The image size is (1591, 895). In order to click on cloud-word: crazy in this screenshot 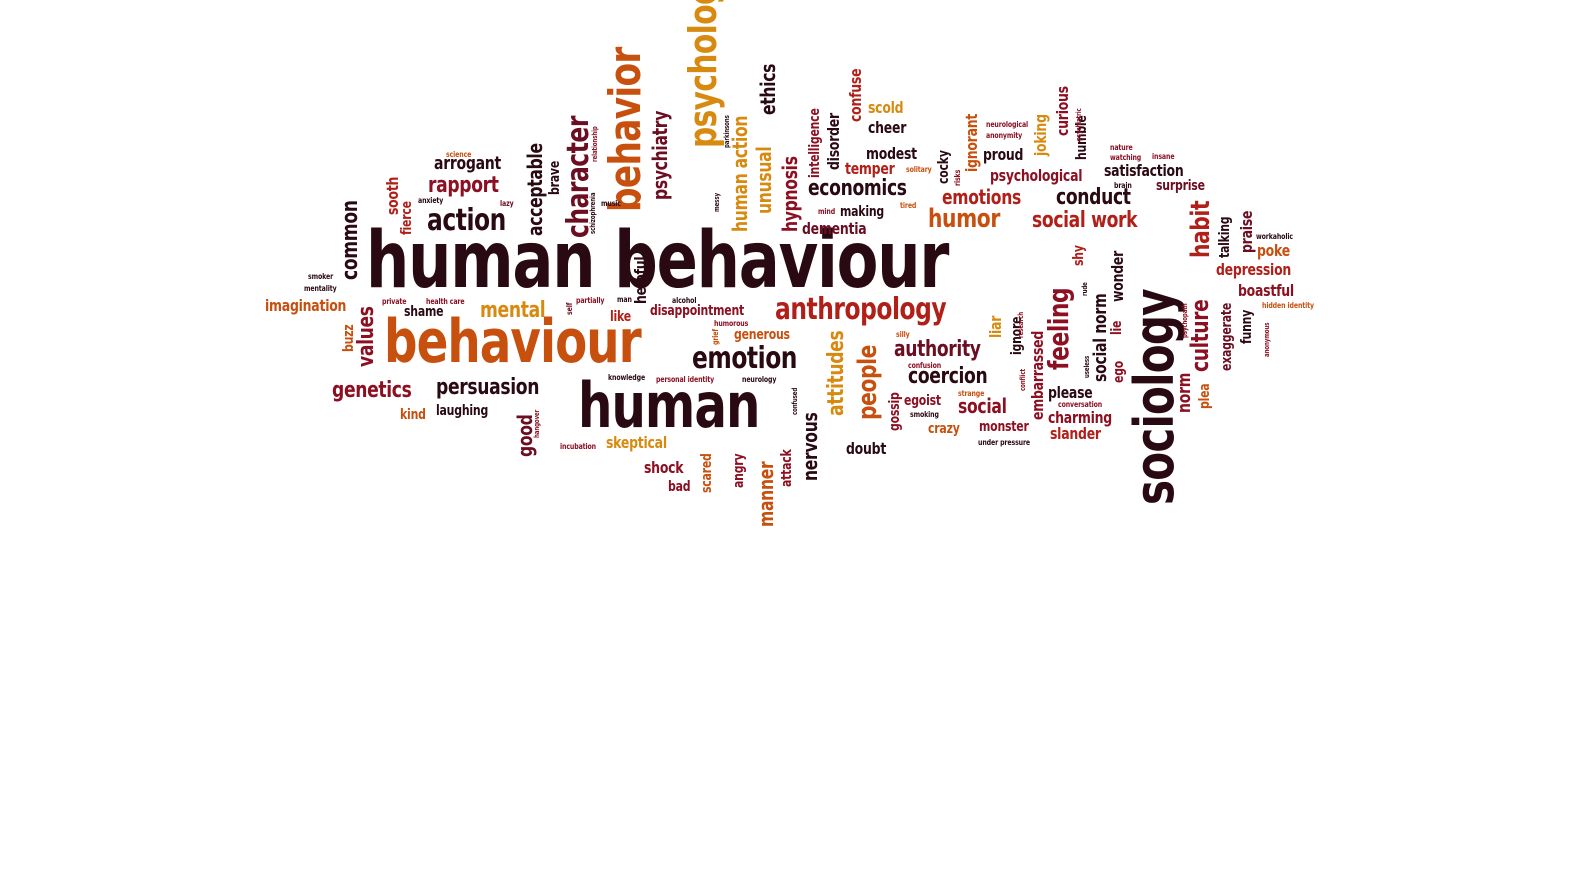, I will do `click(944, 429)`.